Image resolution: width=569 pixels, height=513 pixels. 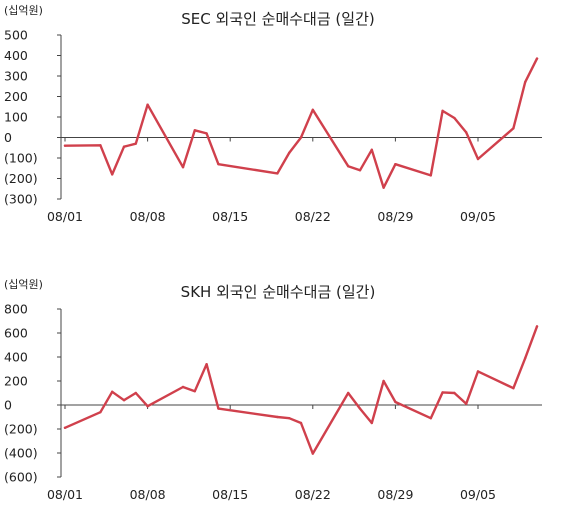 I want to click on sec-x-tick-label: 08/29, so click(x=395, y=216).